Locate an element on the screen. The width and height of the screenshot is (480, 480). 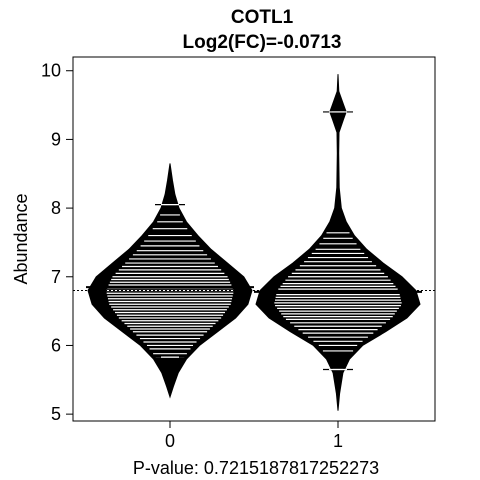
y-tick-label: 7 is located at coordinates (56, 277).